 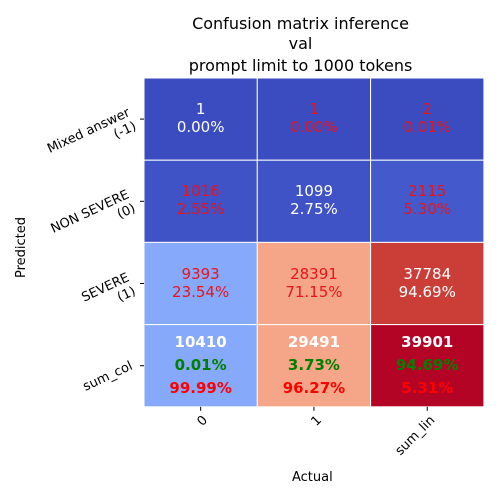 What do you see at coordinates (201, 292) in the screenshot?
I see `cell-label: 23.54%` at bounding box center [201, 292].